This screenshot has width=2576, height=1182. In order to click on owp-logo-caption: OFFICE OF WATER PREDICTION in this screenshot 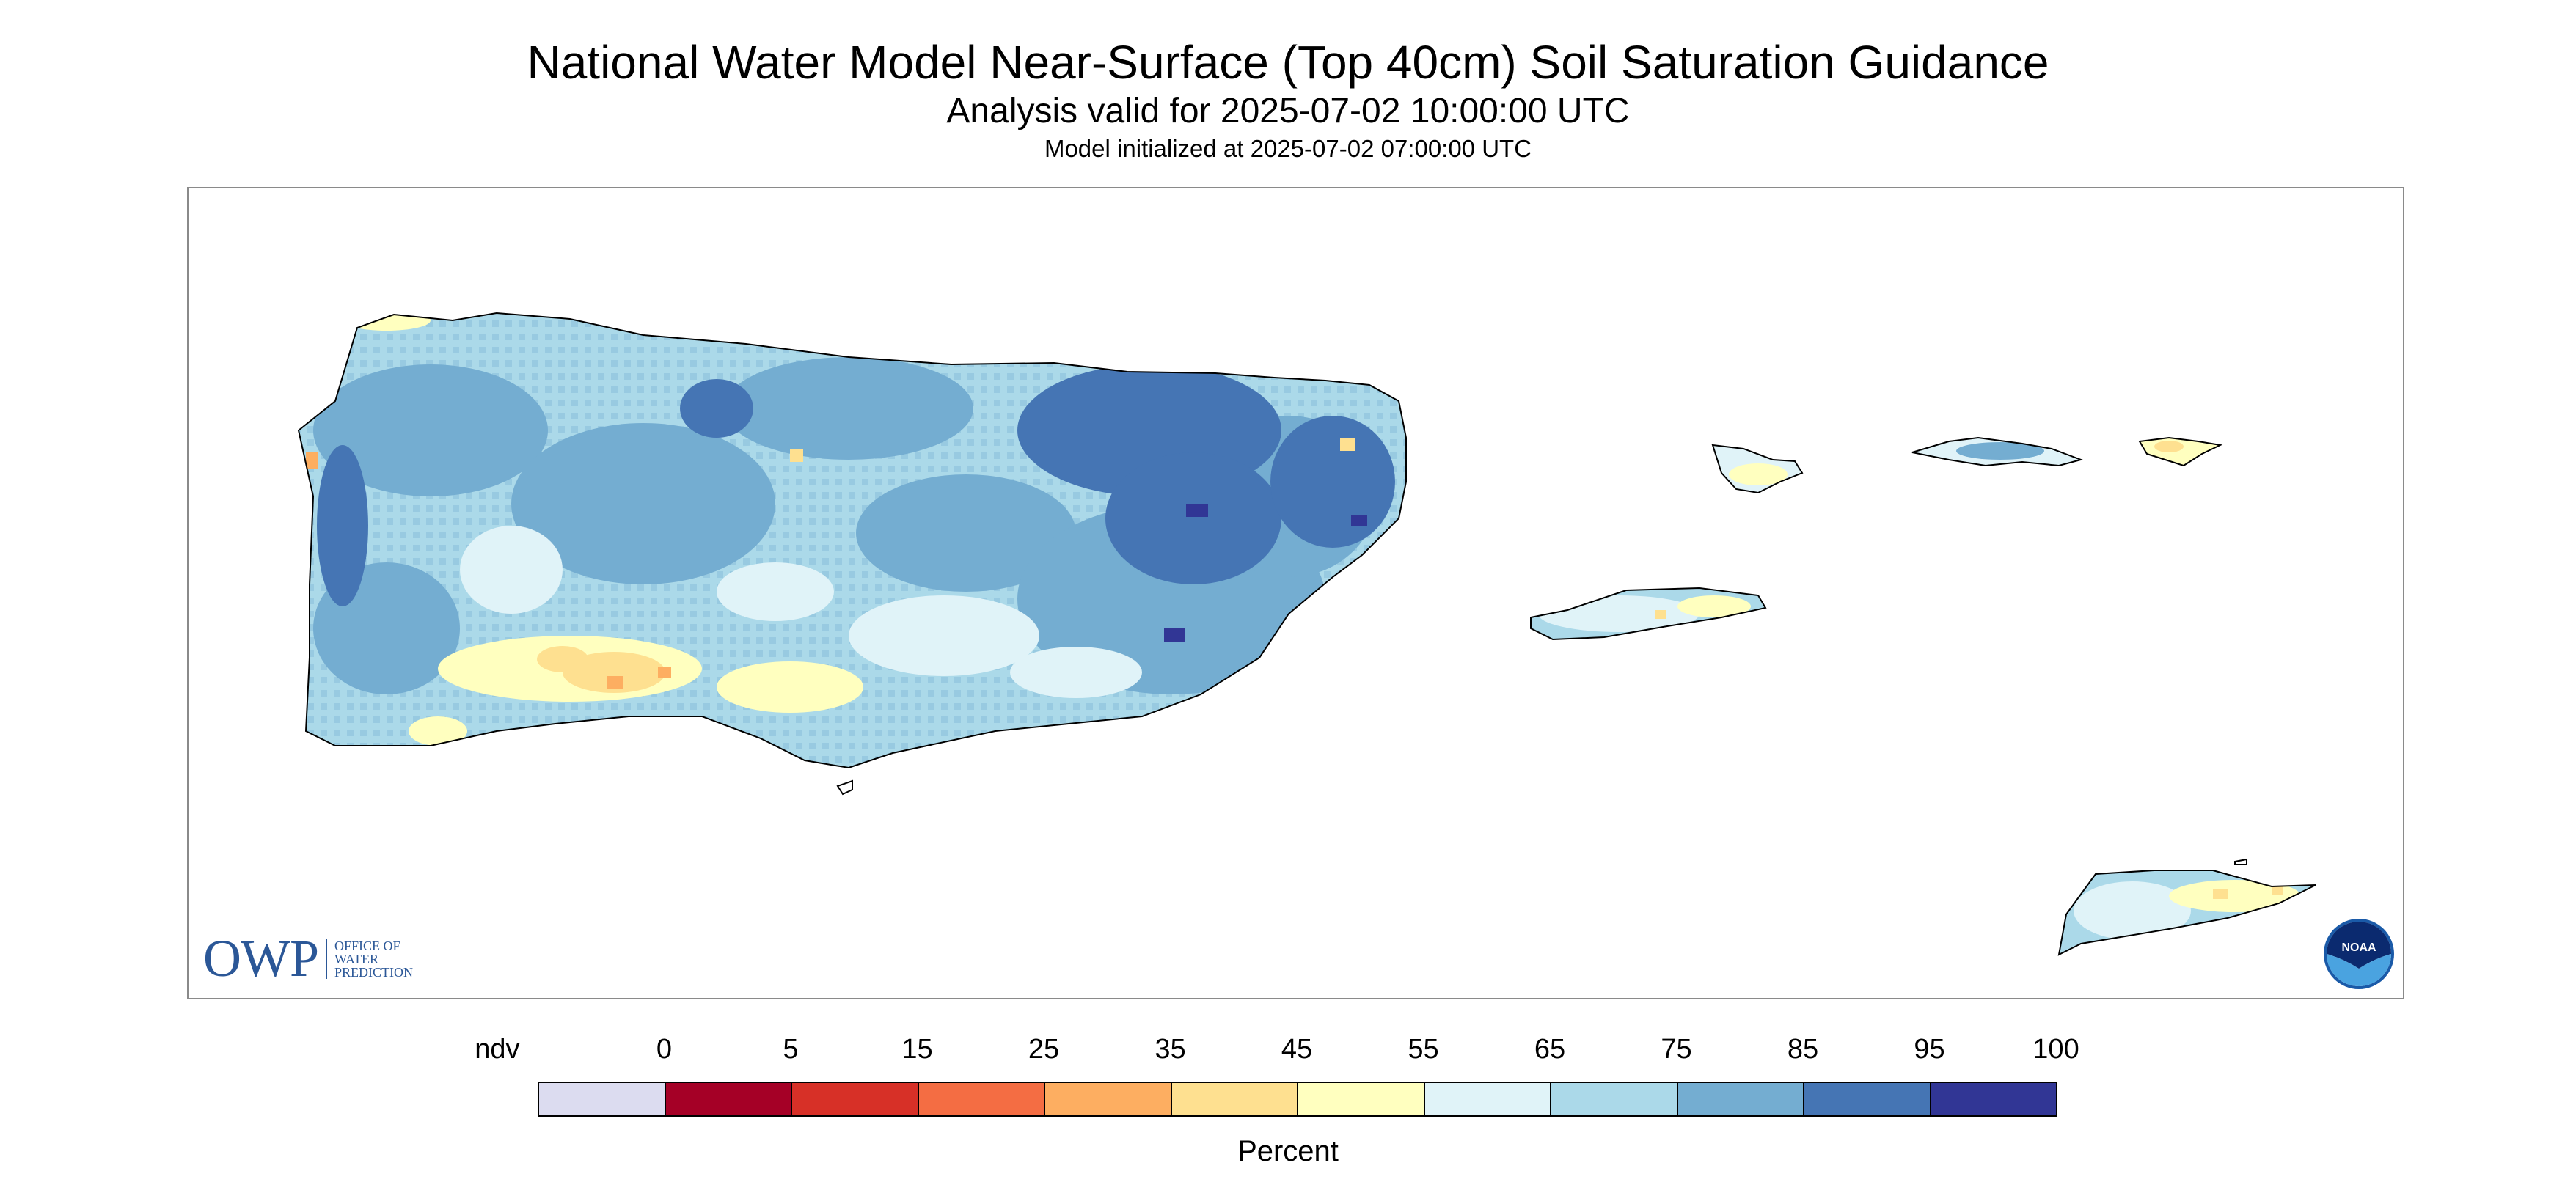, I will do `click(373, 959)`.